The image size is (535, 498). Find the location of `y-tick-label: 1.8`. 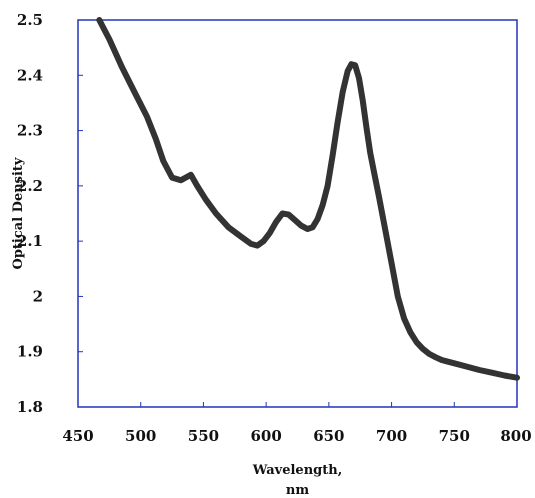

y-tick-label: 1.8 is located at coordinates (30, 407).